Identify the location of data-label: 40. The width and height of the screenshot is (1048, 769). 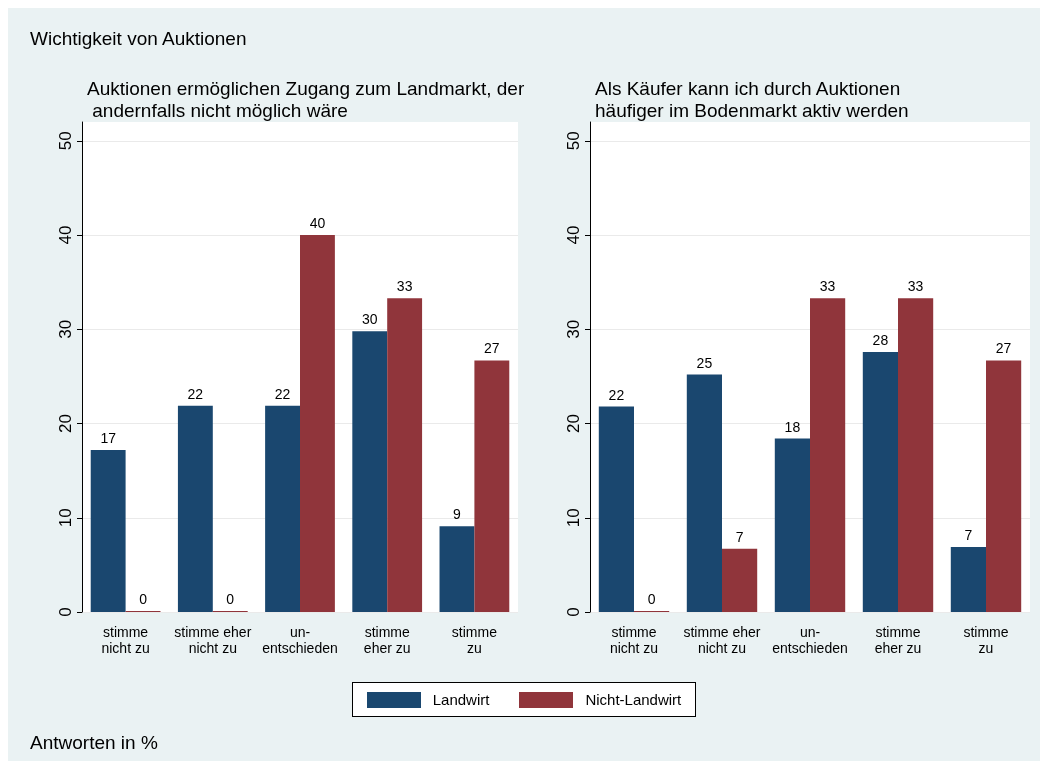
(317, 223).